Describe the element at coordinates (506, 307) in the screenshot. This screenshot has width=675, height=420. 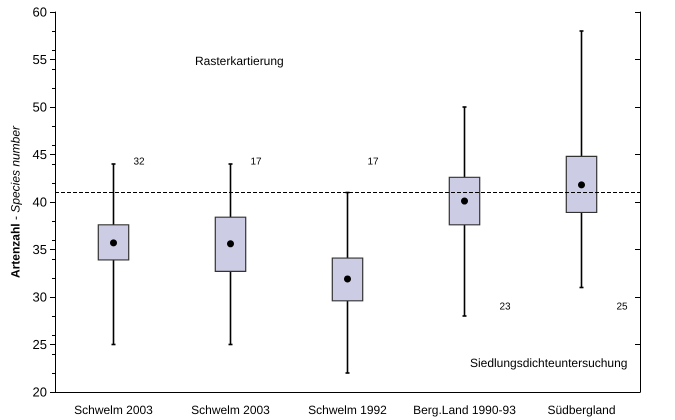
I see `annotation: 23` at that location.